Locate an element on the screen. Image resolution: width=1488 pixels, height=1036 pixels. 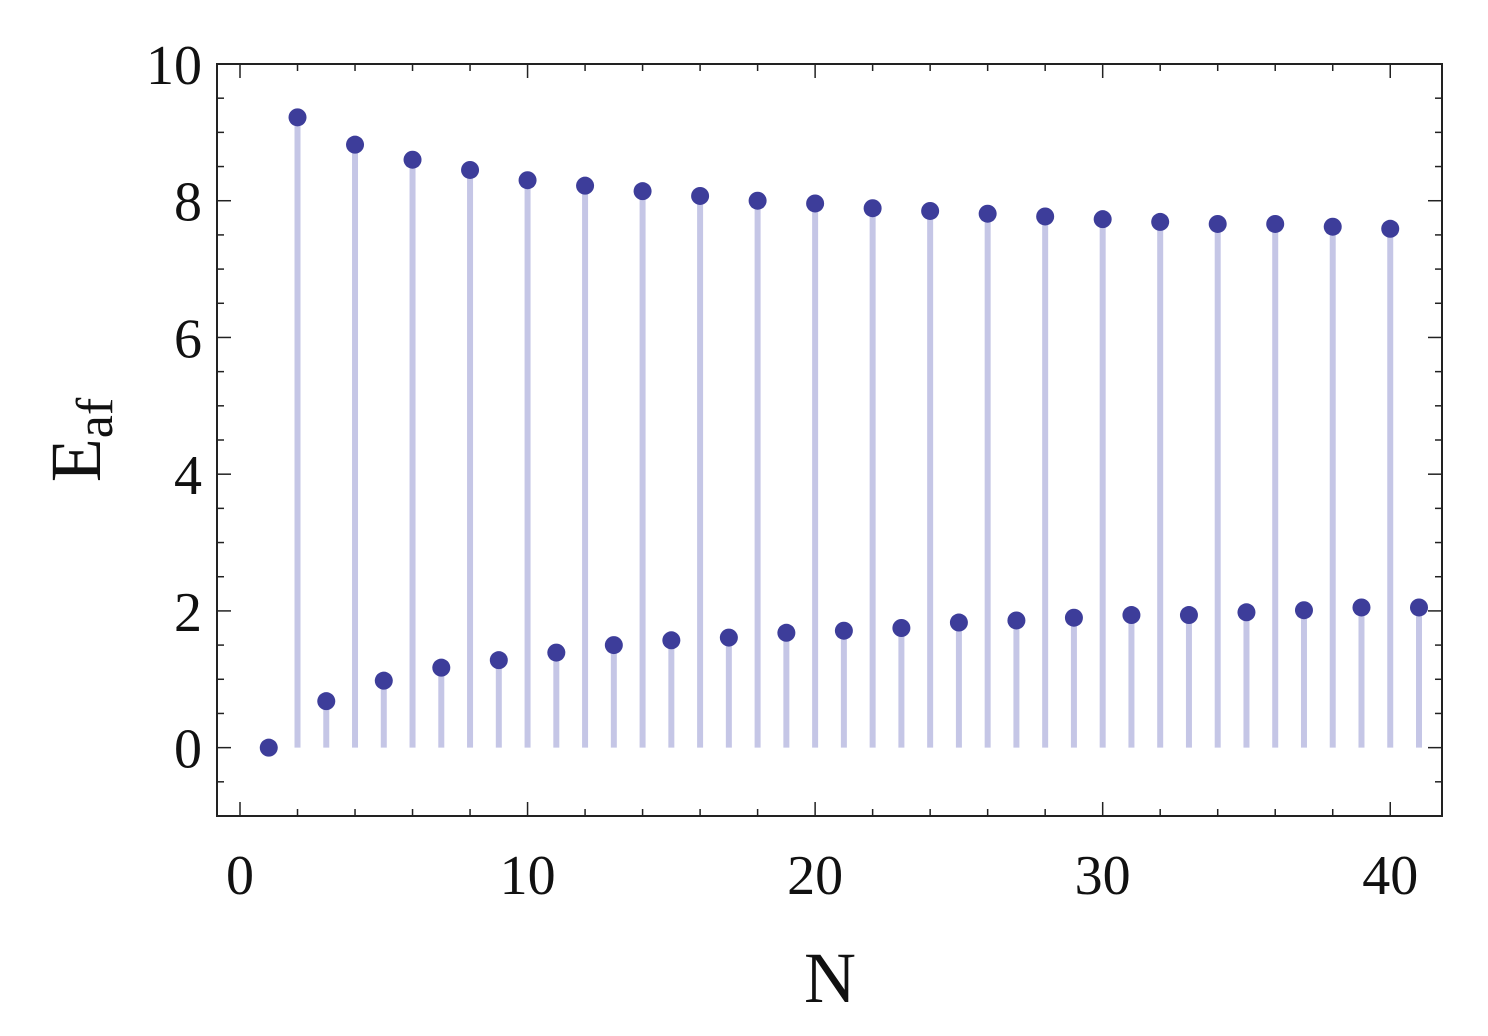
y-tick-label-6: 6 is located at coordinates (188, 339).